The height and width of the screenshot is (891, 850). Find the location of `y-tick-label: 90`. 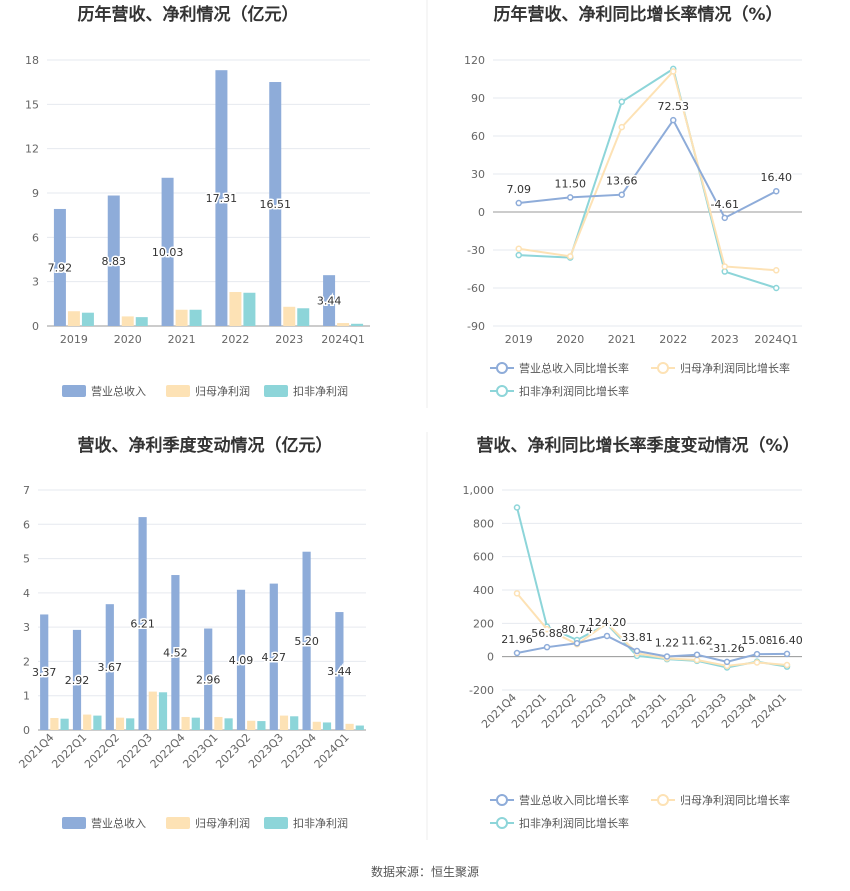

y-tick-label: 90 is located at coordinates (478, 98).